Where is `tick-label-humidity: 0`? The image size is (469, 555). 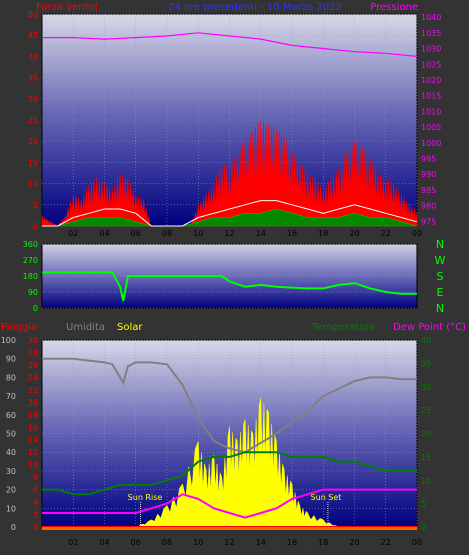
tick-label-humidity: 0 is located at coordinates (13, 527).